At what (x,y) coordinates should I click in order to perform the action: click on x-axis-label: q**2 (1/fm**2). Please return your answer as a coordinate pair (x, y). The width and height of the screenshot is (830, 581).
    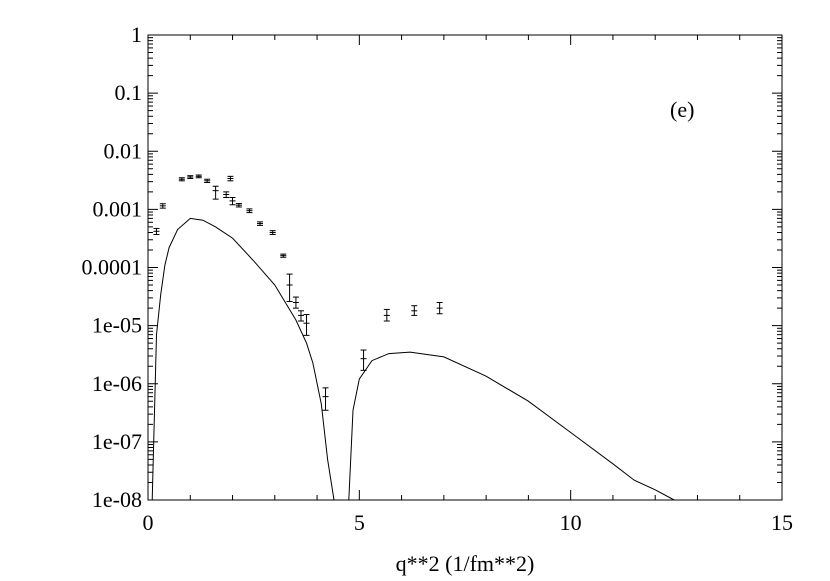
    Looking at the image, I should click on (465, 563).